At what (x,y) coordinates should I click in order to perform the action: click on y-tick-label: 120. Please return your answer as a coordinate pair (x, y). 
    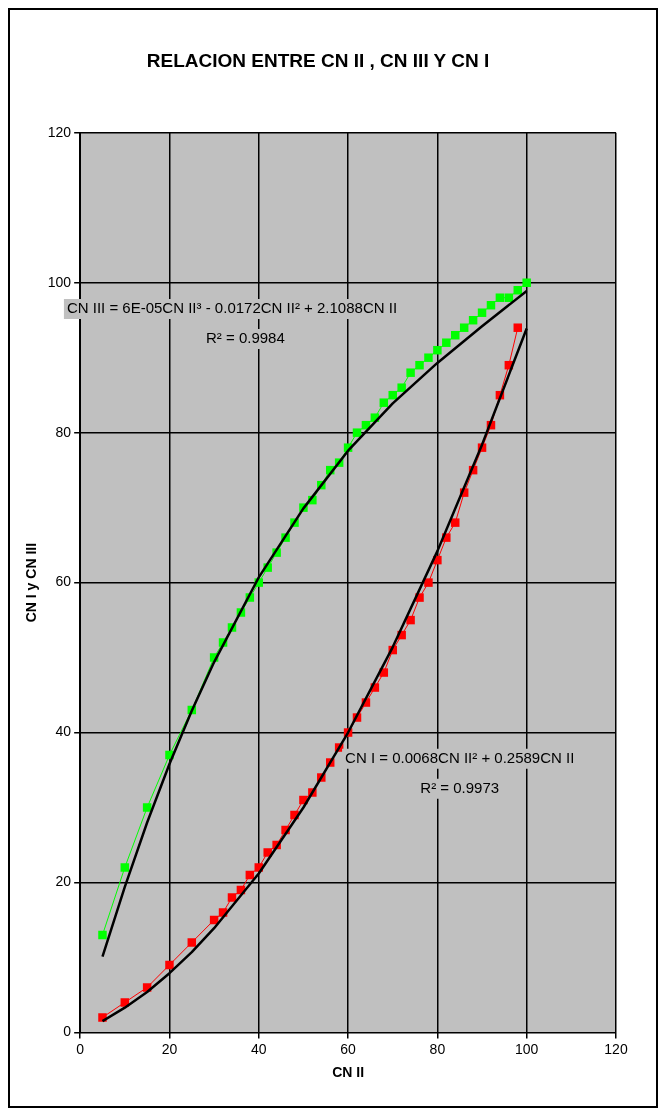
    Looking at the image, I should click on (59, 131).